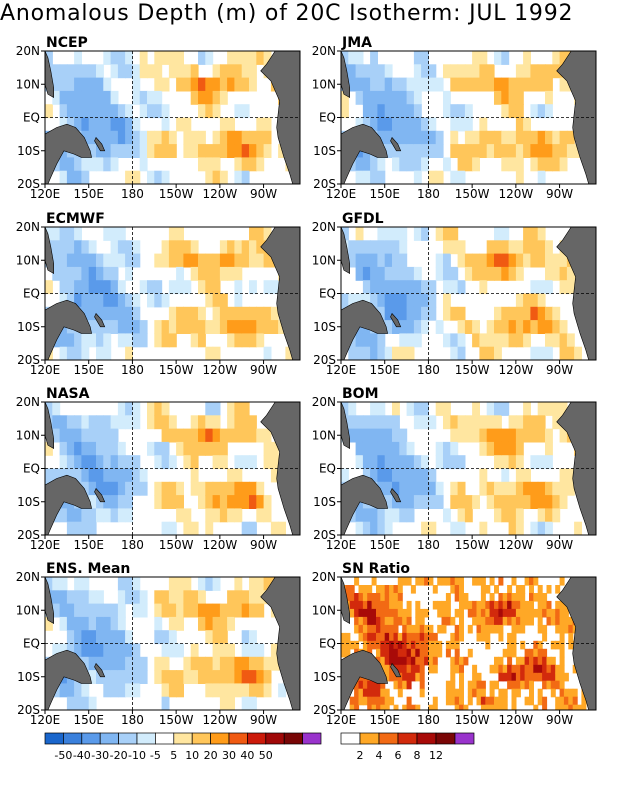 Image resolution: width=618 pixels, height=800 pixels. Describe the element at coordinates (454, 294) in the screenshot. I see `map-panel: 120E 150E 180 150W 120W 90W 20N 10N EQ 10S 20S GFDL` at that location.